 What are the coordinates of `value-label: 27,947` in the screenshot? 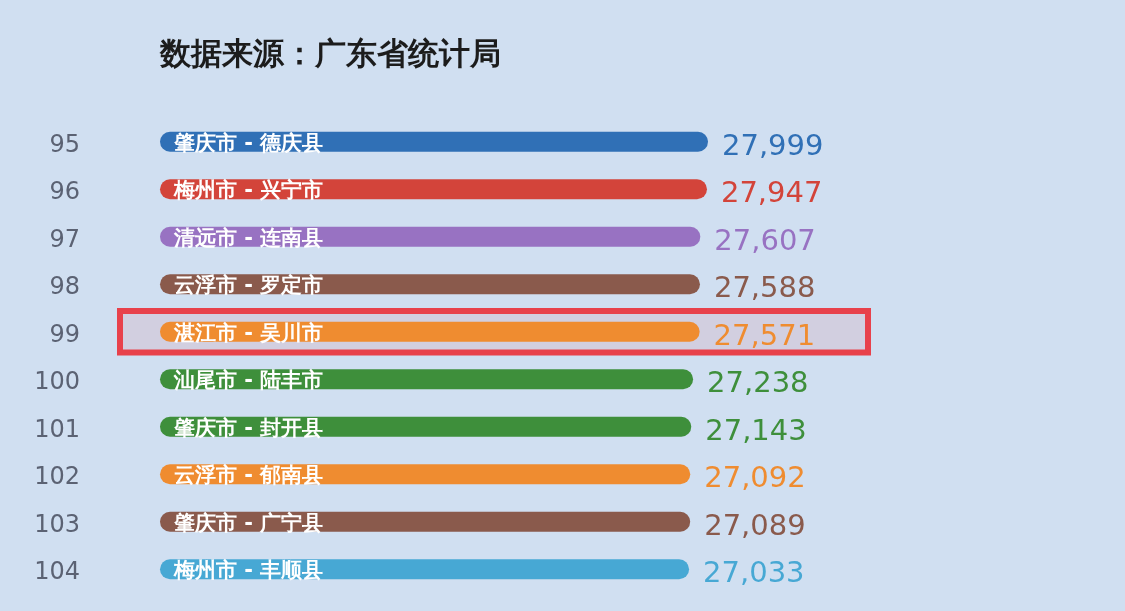 It's located at (772, 192).